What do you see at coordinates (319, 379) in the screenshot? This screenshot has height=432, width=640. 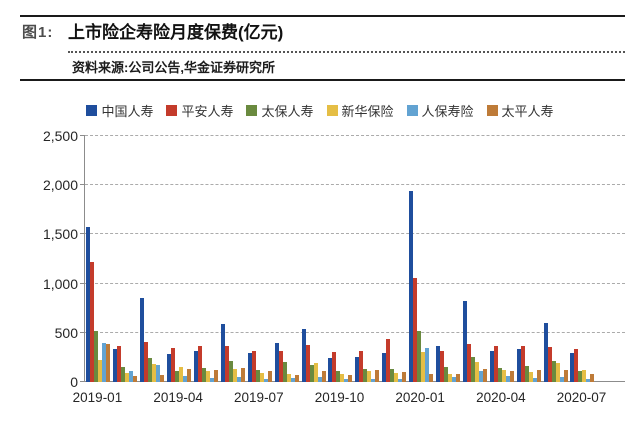 I see `bar-2019-09-人保寿险` at bounding box center [319, 379].